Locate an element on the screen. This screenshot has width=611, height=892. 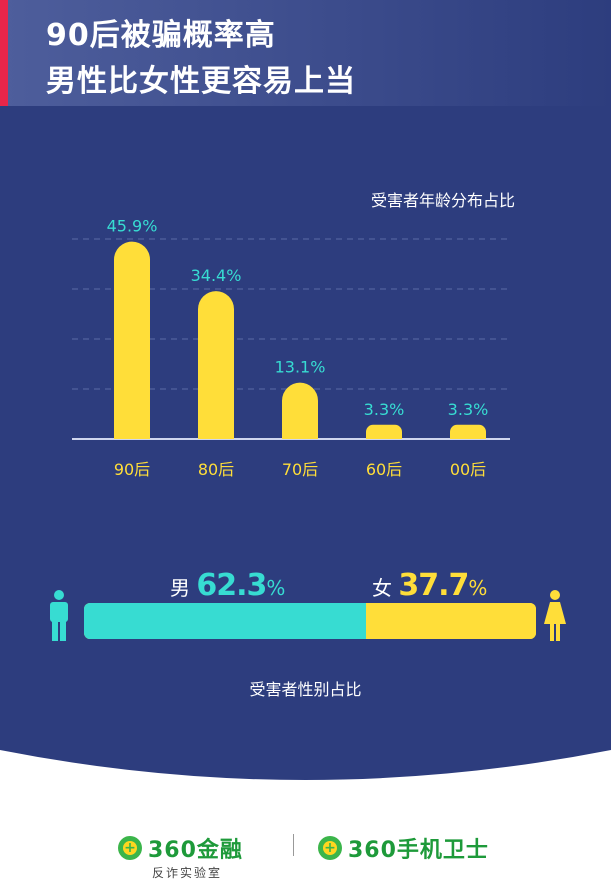
female-segment is located at coordinates (450, 621).